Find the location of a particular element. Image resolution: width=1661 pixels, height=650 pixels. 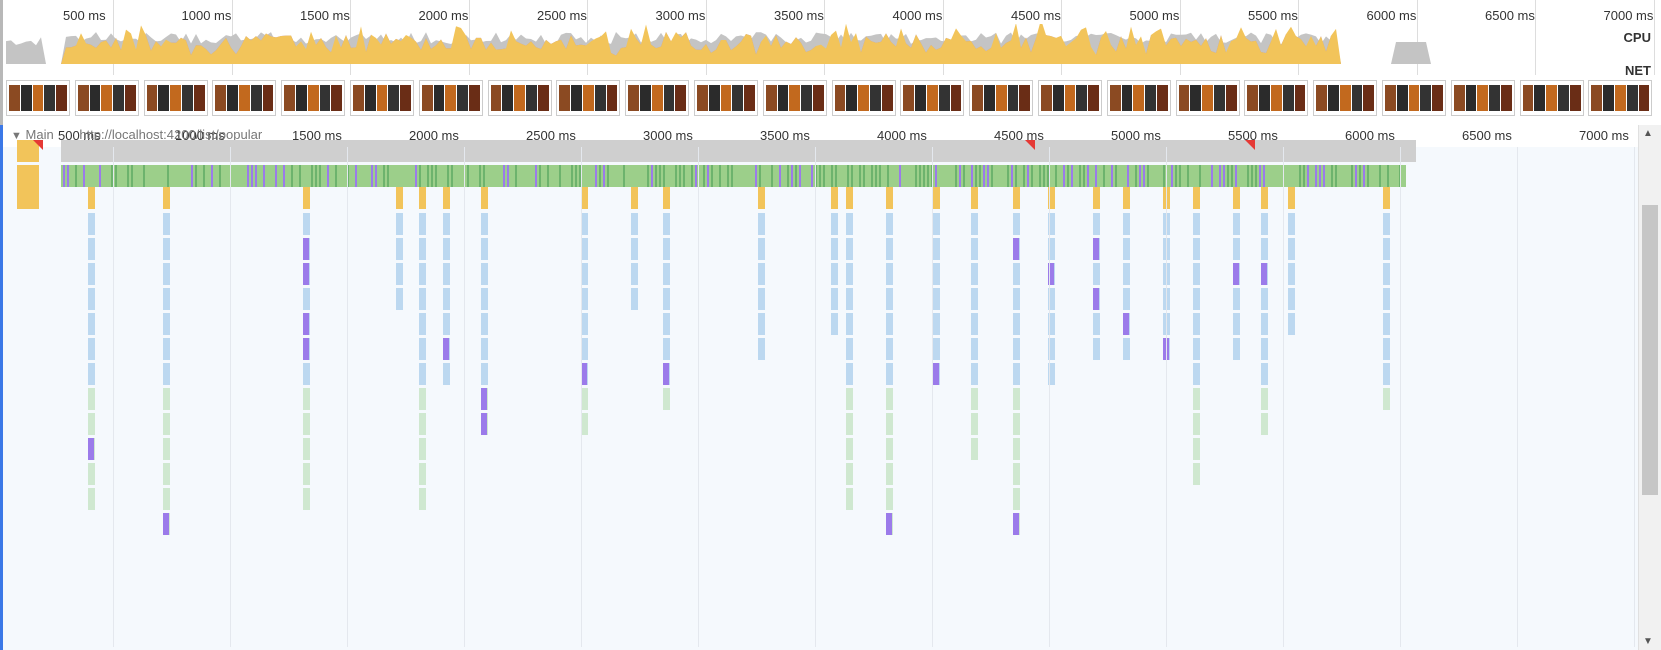

scroll-down-arrow-icon: ▼ is located at coordinates (1648, 641).